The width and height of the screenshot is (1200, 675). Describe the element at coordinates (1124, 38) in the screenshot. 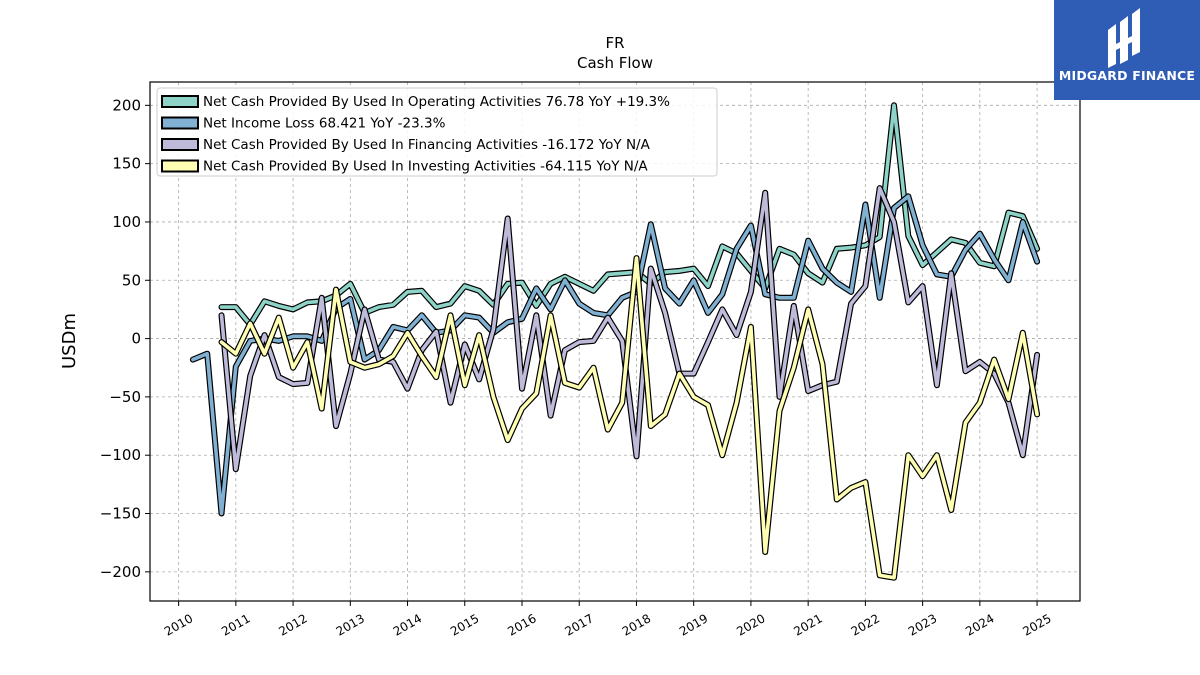

I see `midgard-logo-icon` at that location.